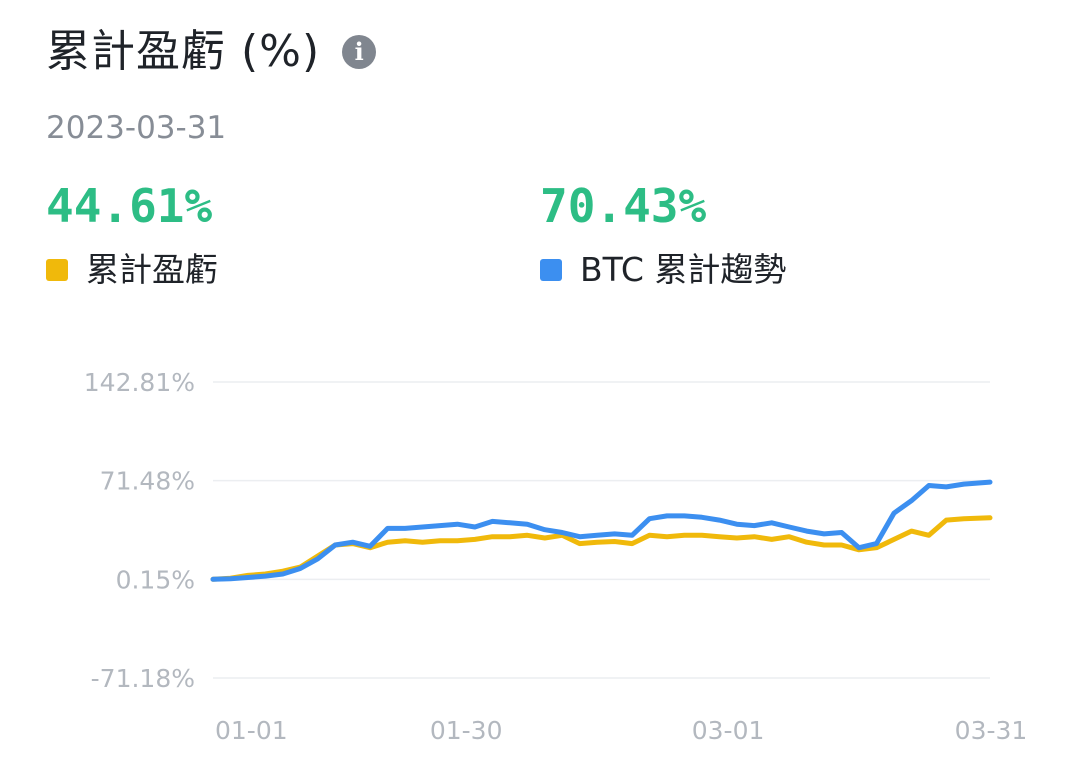 The height and width of the screenshot is (765, 1080). What do you see at coordinates (152, 269) in the screenshot?
I see `legend-label: 累計盈虧` at bounding box center [152, 269].